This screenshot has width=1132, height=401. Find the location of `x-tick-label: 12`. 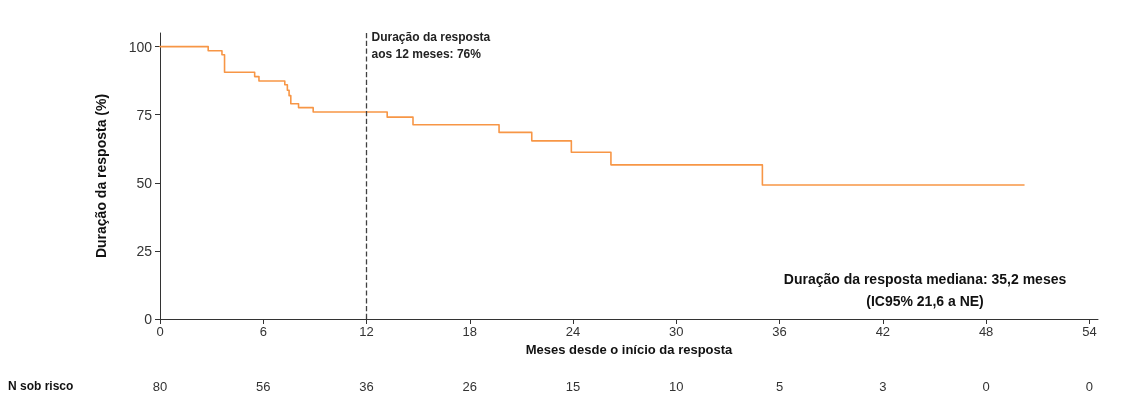

x-tick-label: 12 is located at coordinates (366, 331).